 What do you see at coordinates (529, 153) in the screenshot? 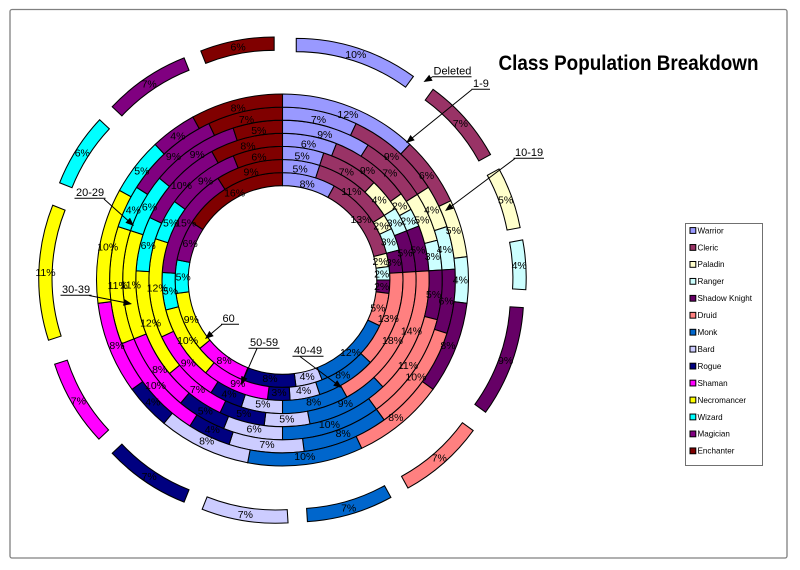
I see `svg-text: 10-19` at bounding box center [529, 153].